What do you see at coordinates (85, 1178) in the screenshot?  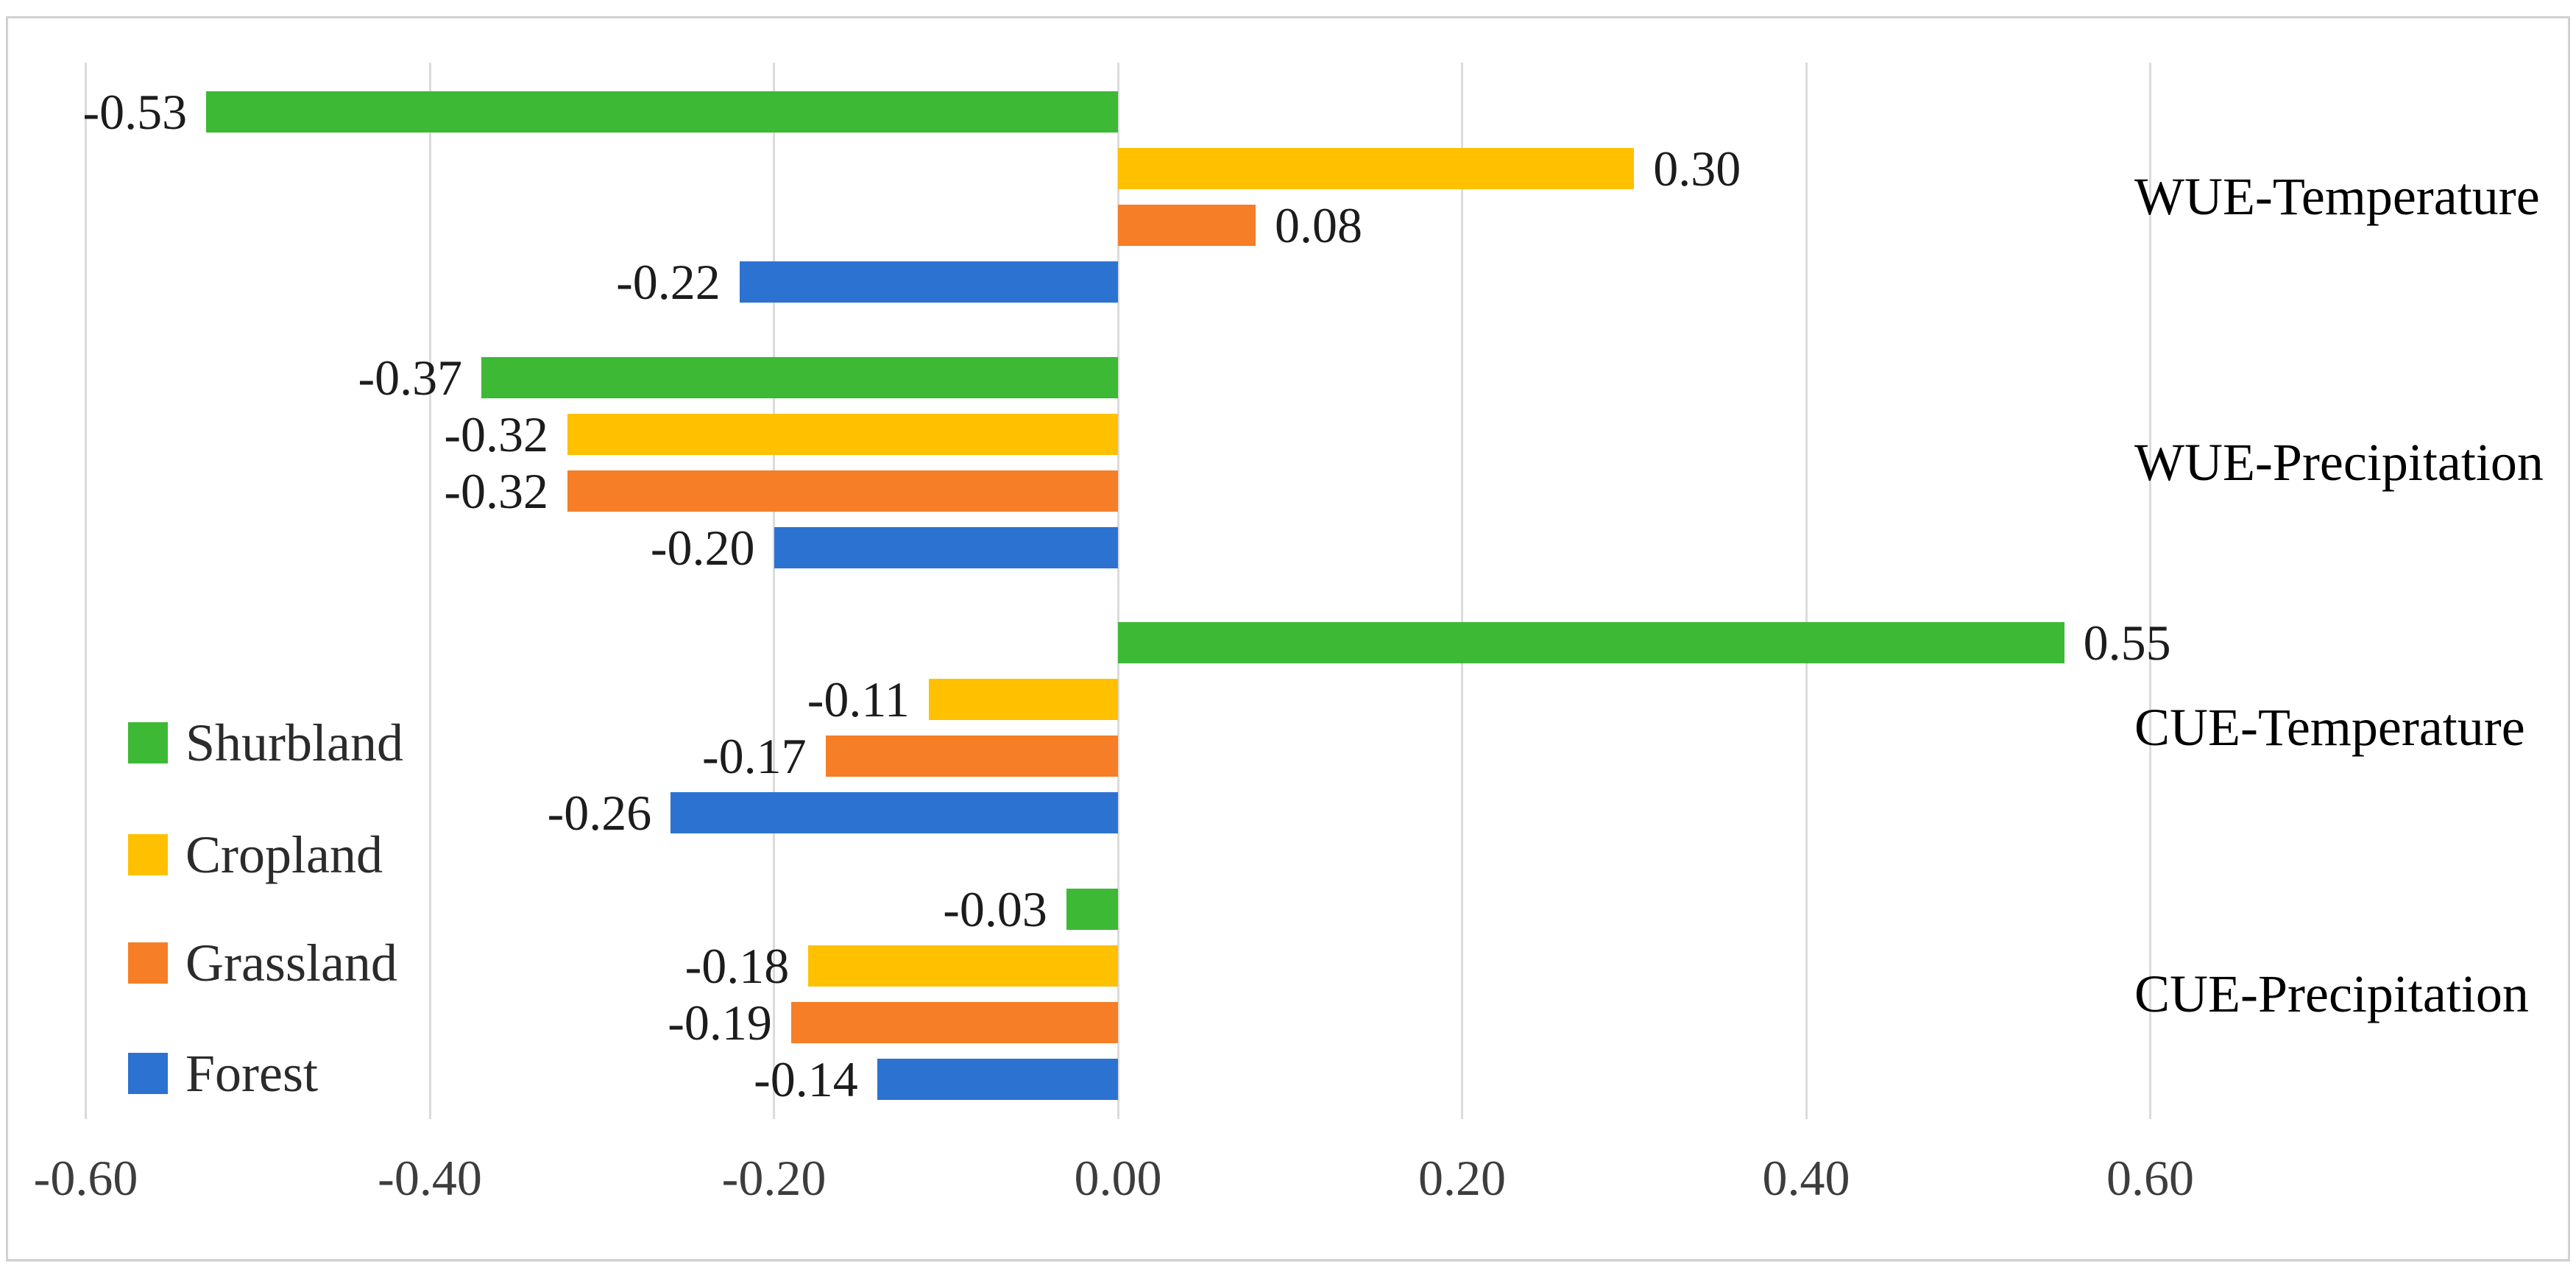 I see `x-tick-label: -0.60` at bounding box center [85, 1178].